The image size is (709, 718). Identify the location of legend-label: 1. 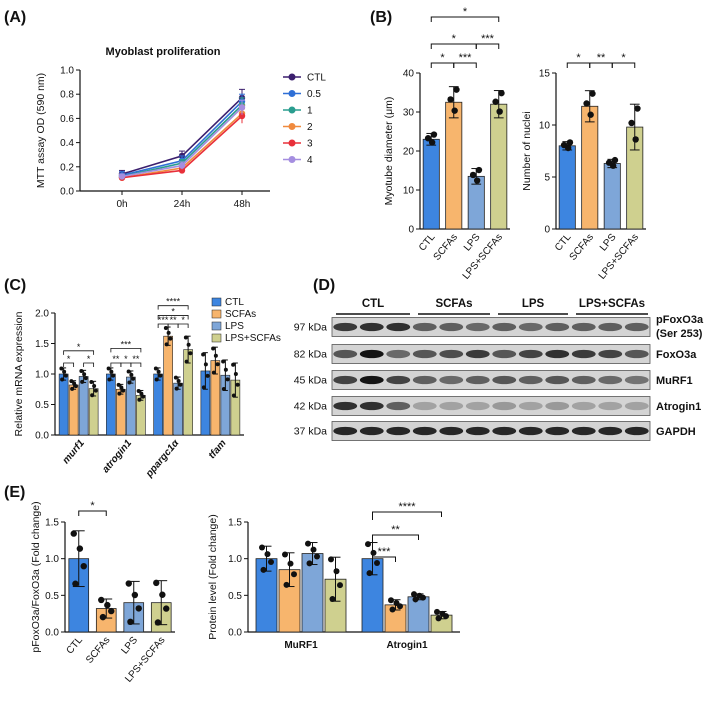
(310, 111).